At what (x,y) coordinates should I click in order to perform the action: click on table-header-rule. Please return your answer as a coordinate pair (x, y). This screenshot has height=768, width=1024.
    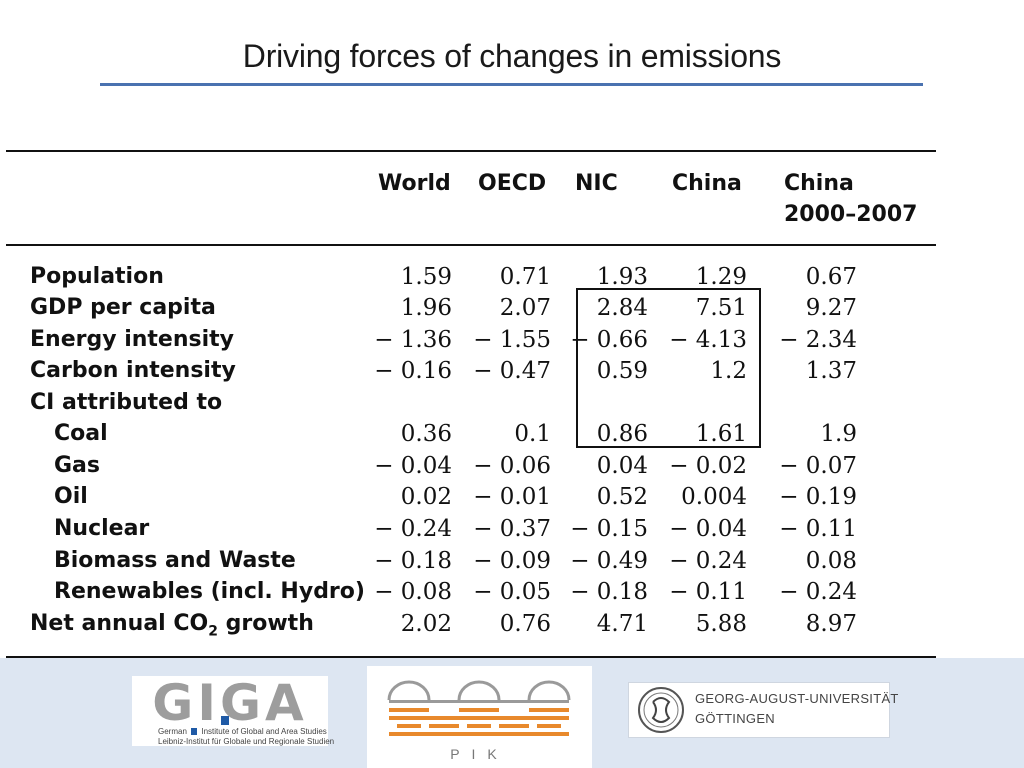
    Looking at the image, I should click on (471, 245).